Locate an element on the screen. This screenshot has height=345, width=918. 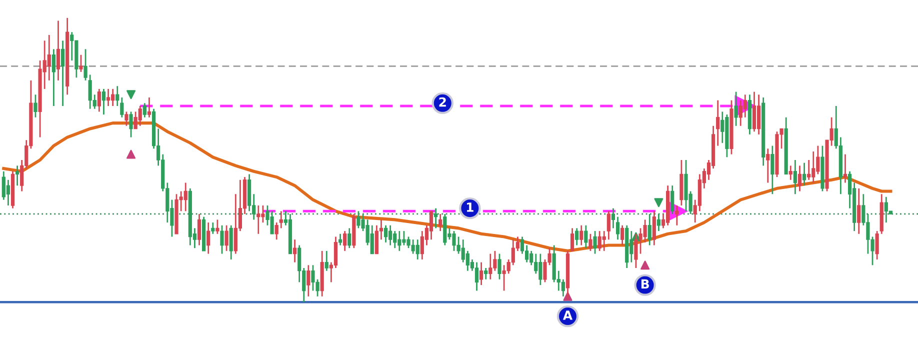
series-label: A is located at coordinates (567, 315).